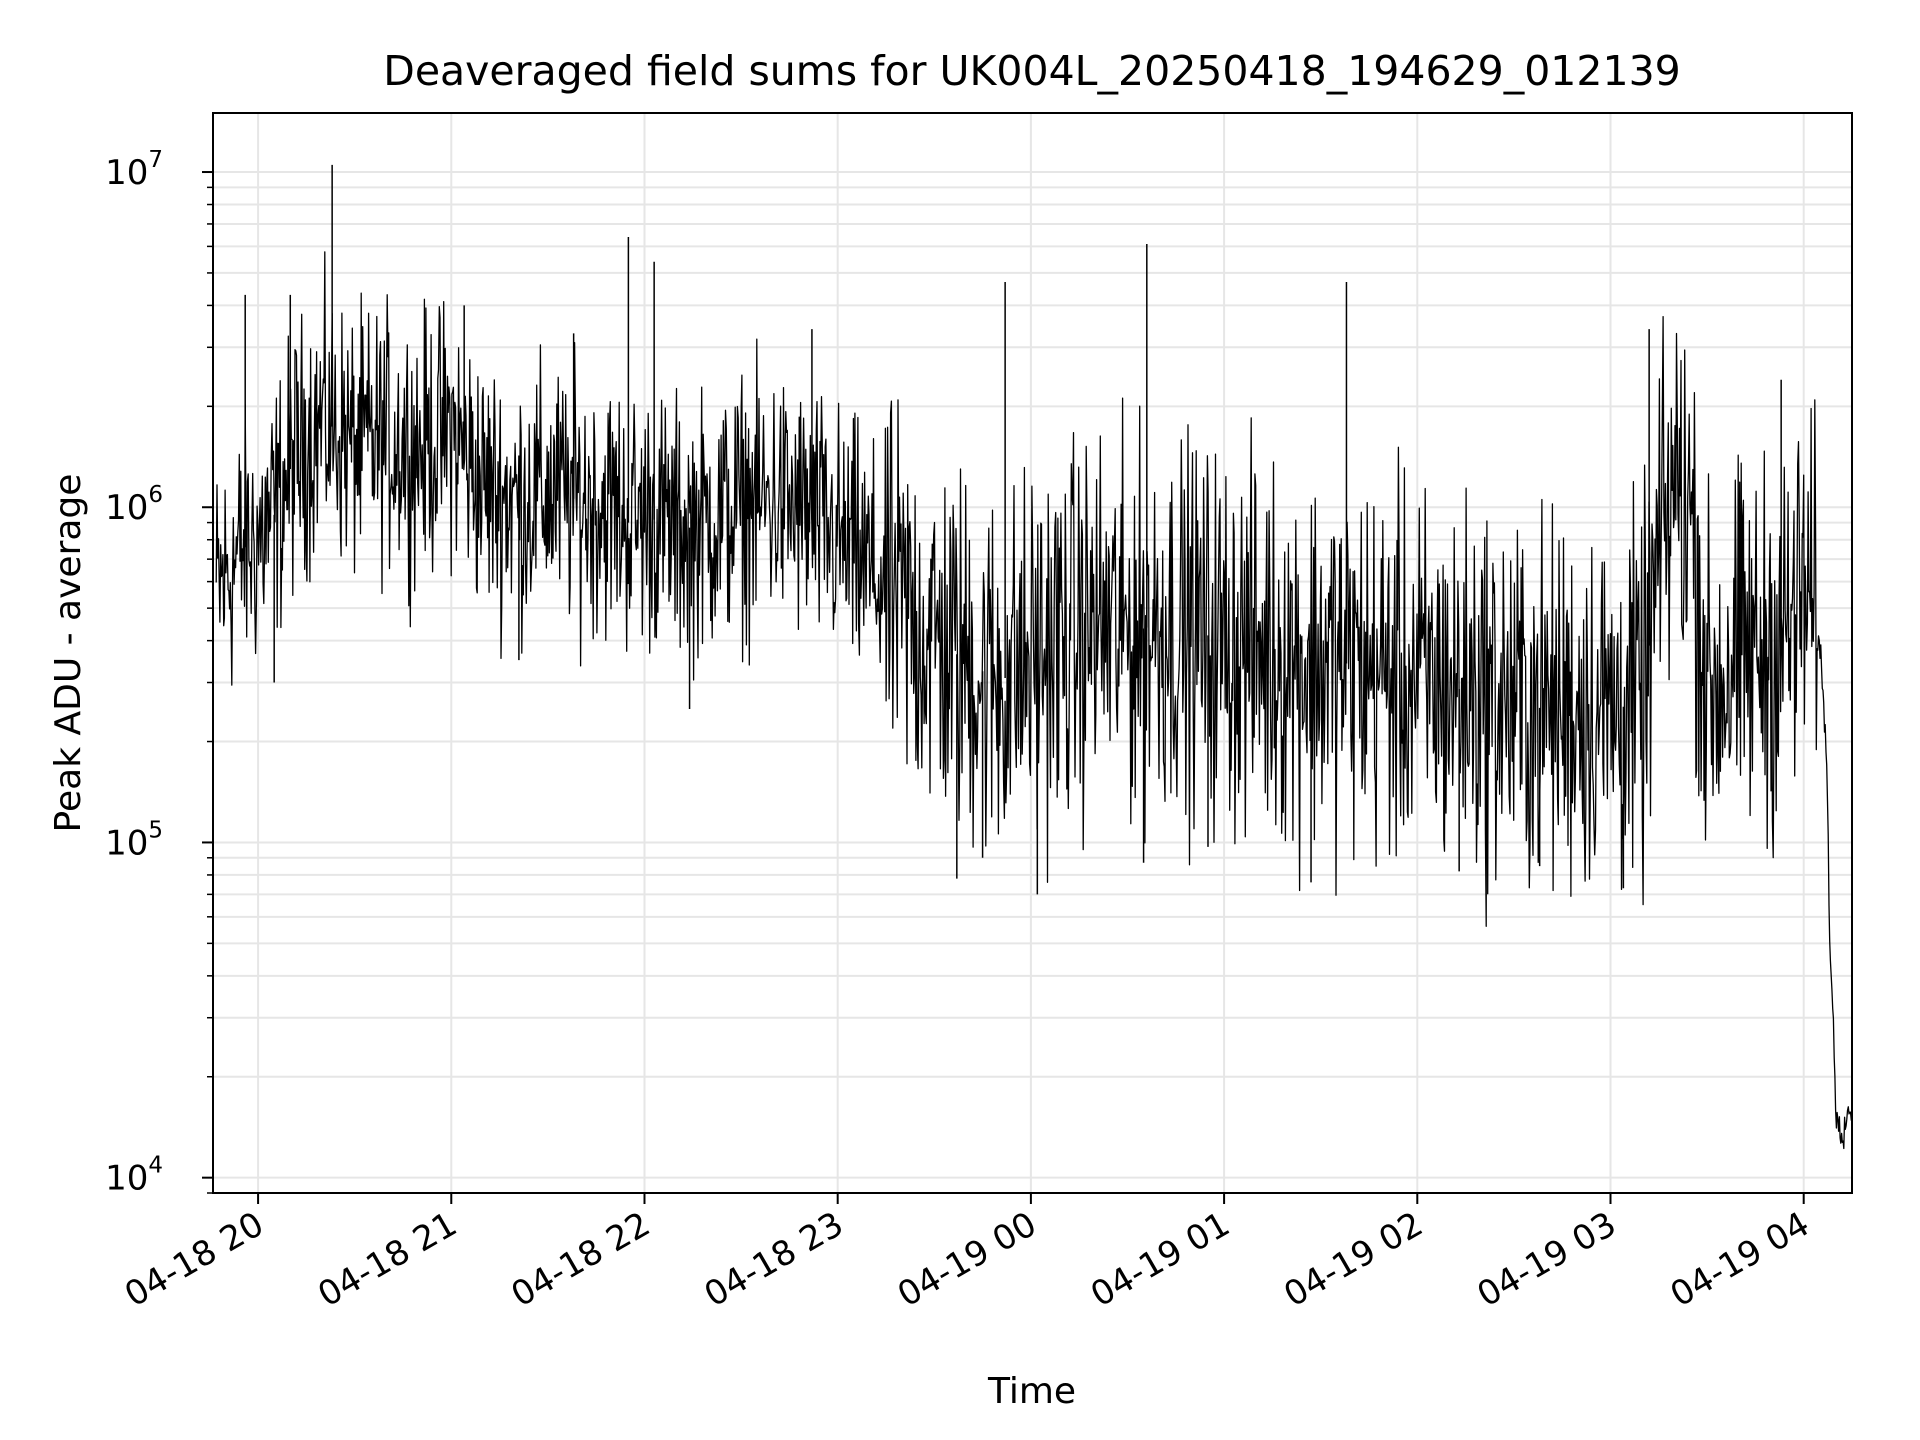 The height and width of the screenshot is (1440, 1920). I want to click on y-tick-exponent: 7, so click(155, 160).